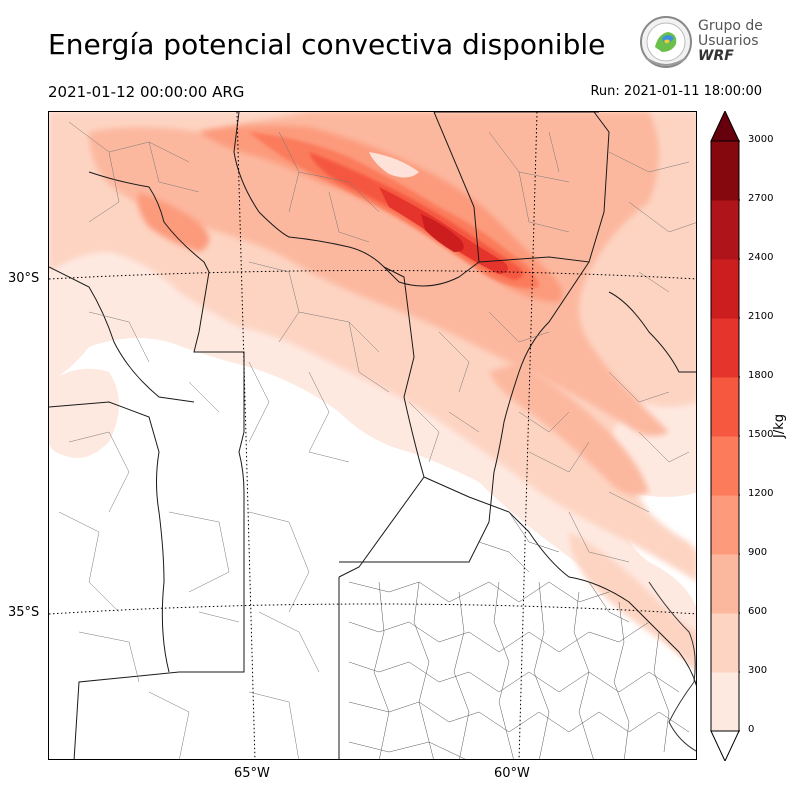  Describe the element at coordinates (372, 609) in the screenshot. I see `parallel-35s` at that location.